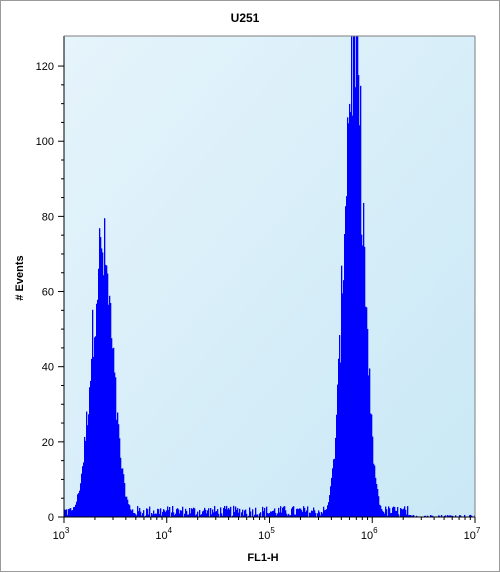 This screenshot has height=573, width=500. I want to click on chart-title: U251, so click(245, 18).